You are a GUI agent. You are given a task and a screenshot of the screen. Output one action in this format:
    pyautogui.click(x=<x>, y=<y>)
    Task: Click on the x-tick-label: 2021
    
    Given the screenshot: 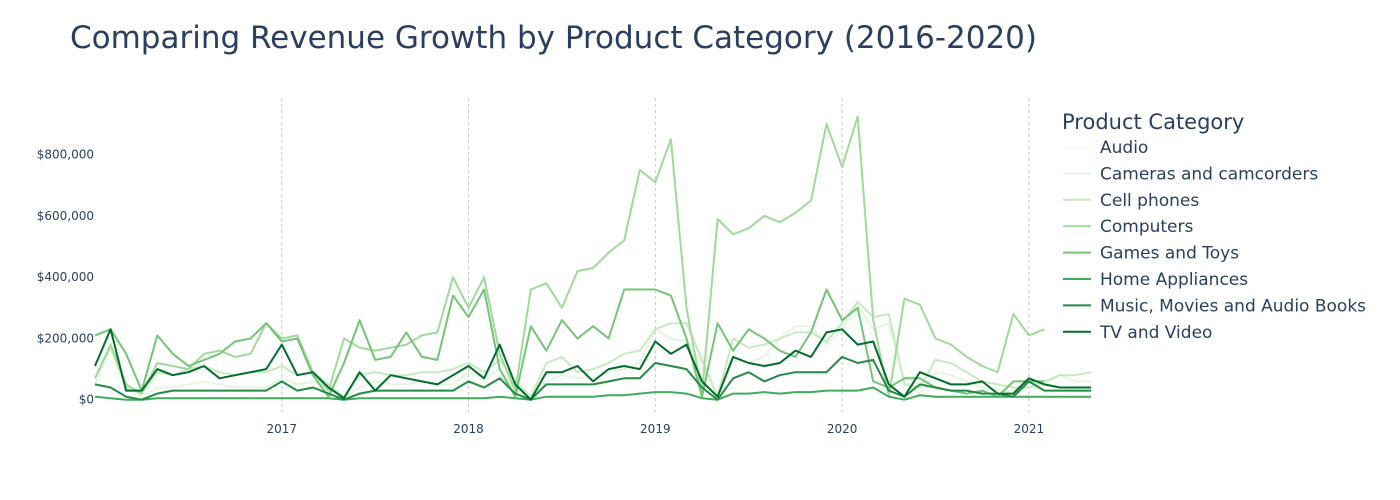 What is the action you would take?
    pyautogui.click(x=1029, y=429)
    